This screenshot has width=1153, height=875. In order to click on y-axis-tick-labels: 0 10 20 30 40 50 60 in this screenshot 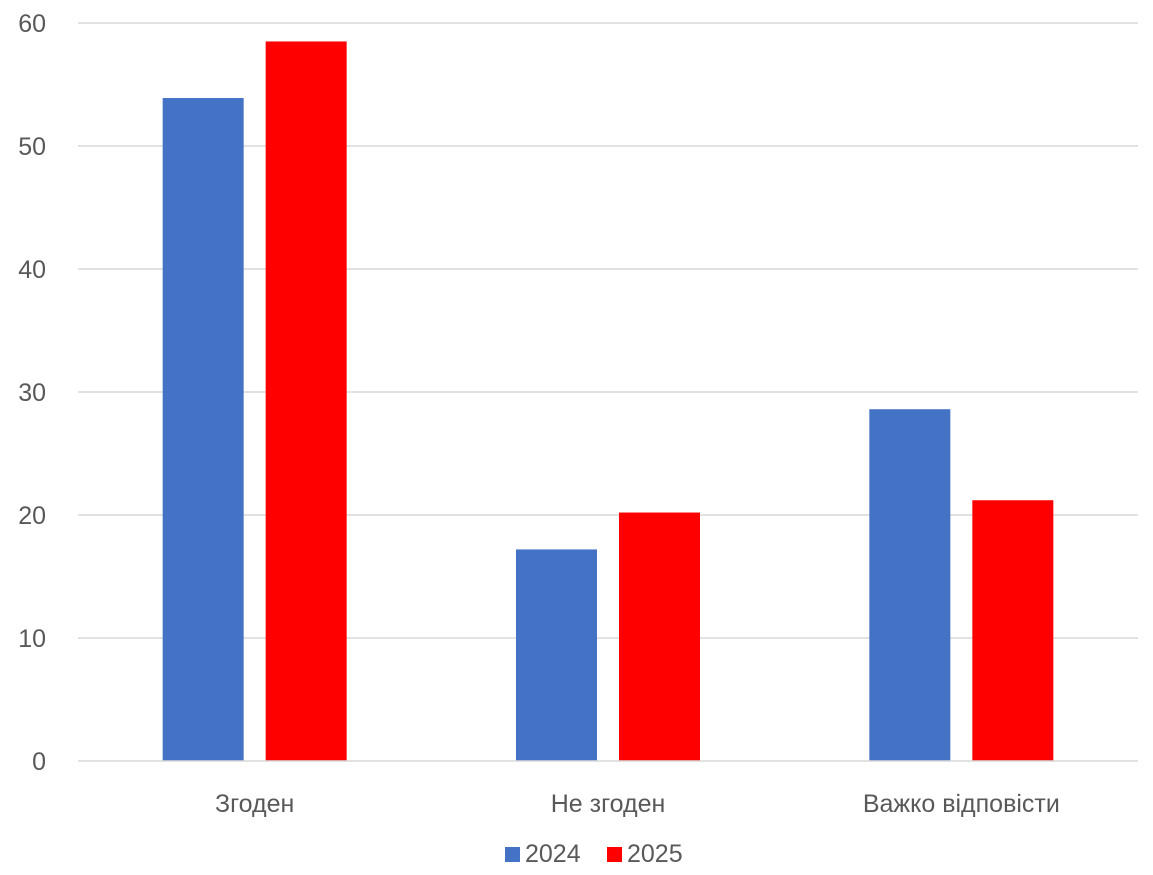, I will do `click(32, 393)`.